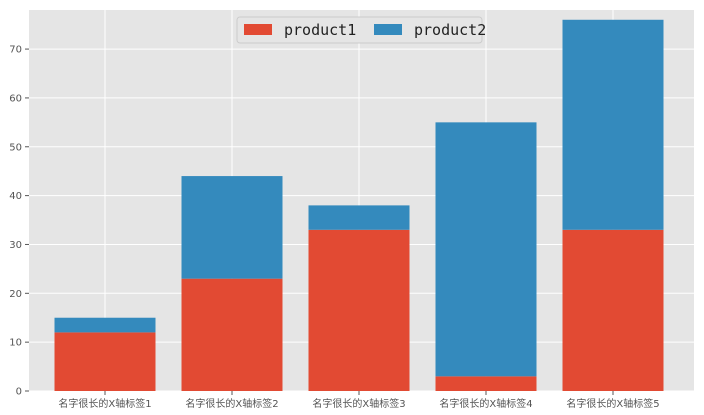 This screenshot has height=415, width=704. Describe the element at coordinates (15, 245) in the screenshot. I see `y-tick-label: 30` at that location.